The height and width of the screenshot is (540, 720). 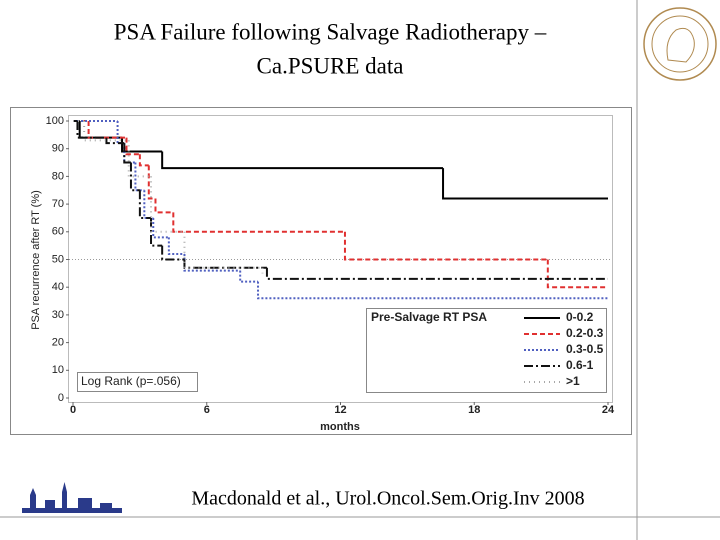 What do you see at coordinates (36, 260) in the screenshot?
I see `y-axis-label: PSA recurrence after RT (%)` at bounding box center [36, 260].